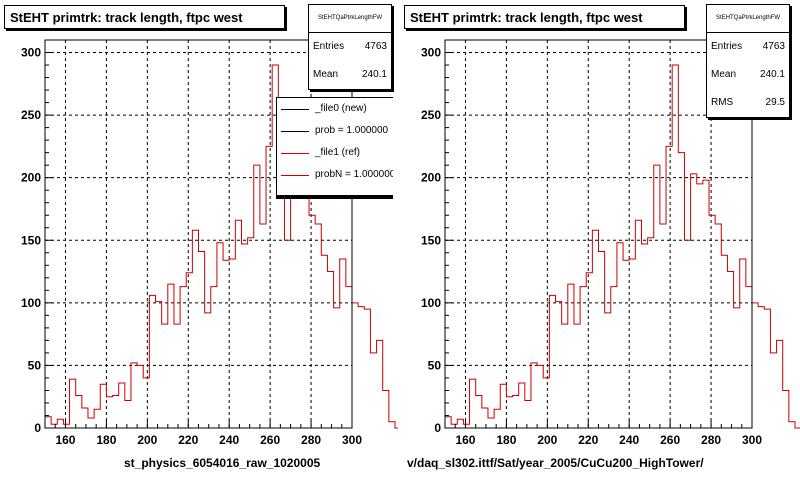 This screenshot has width=800, height=480. I want to click on legend-label: _file0 (new), so click(341, 108).